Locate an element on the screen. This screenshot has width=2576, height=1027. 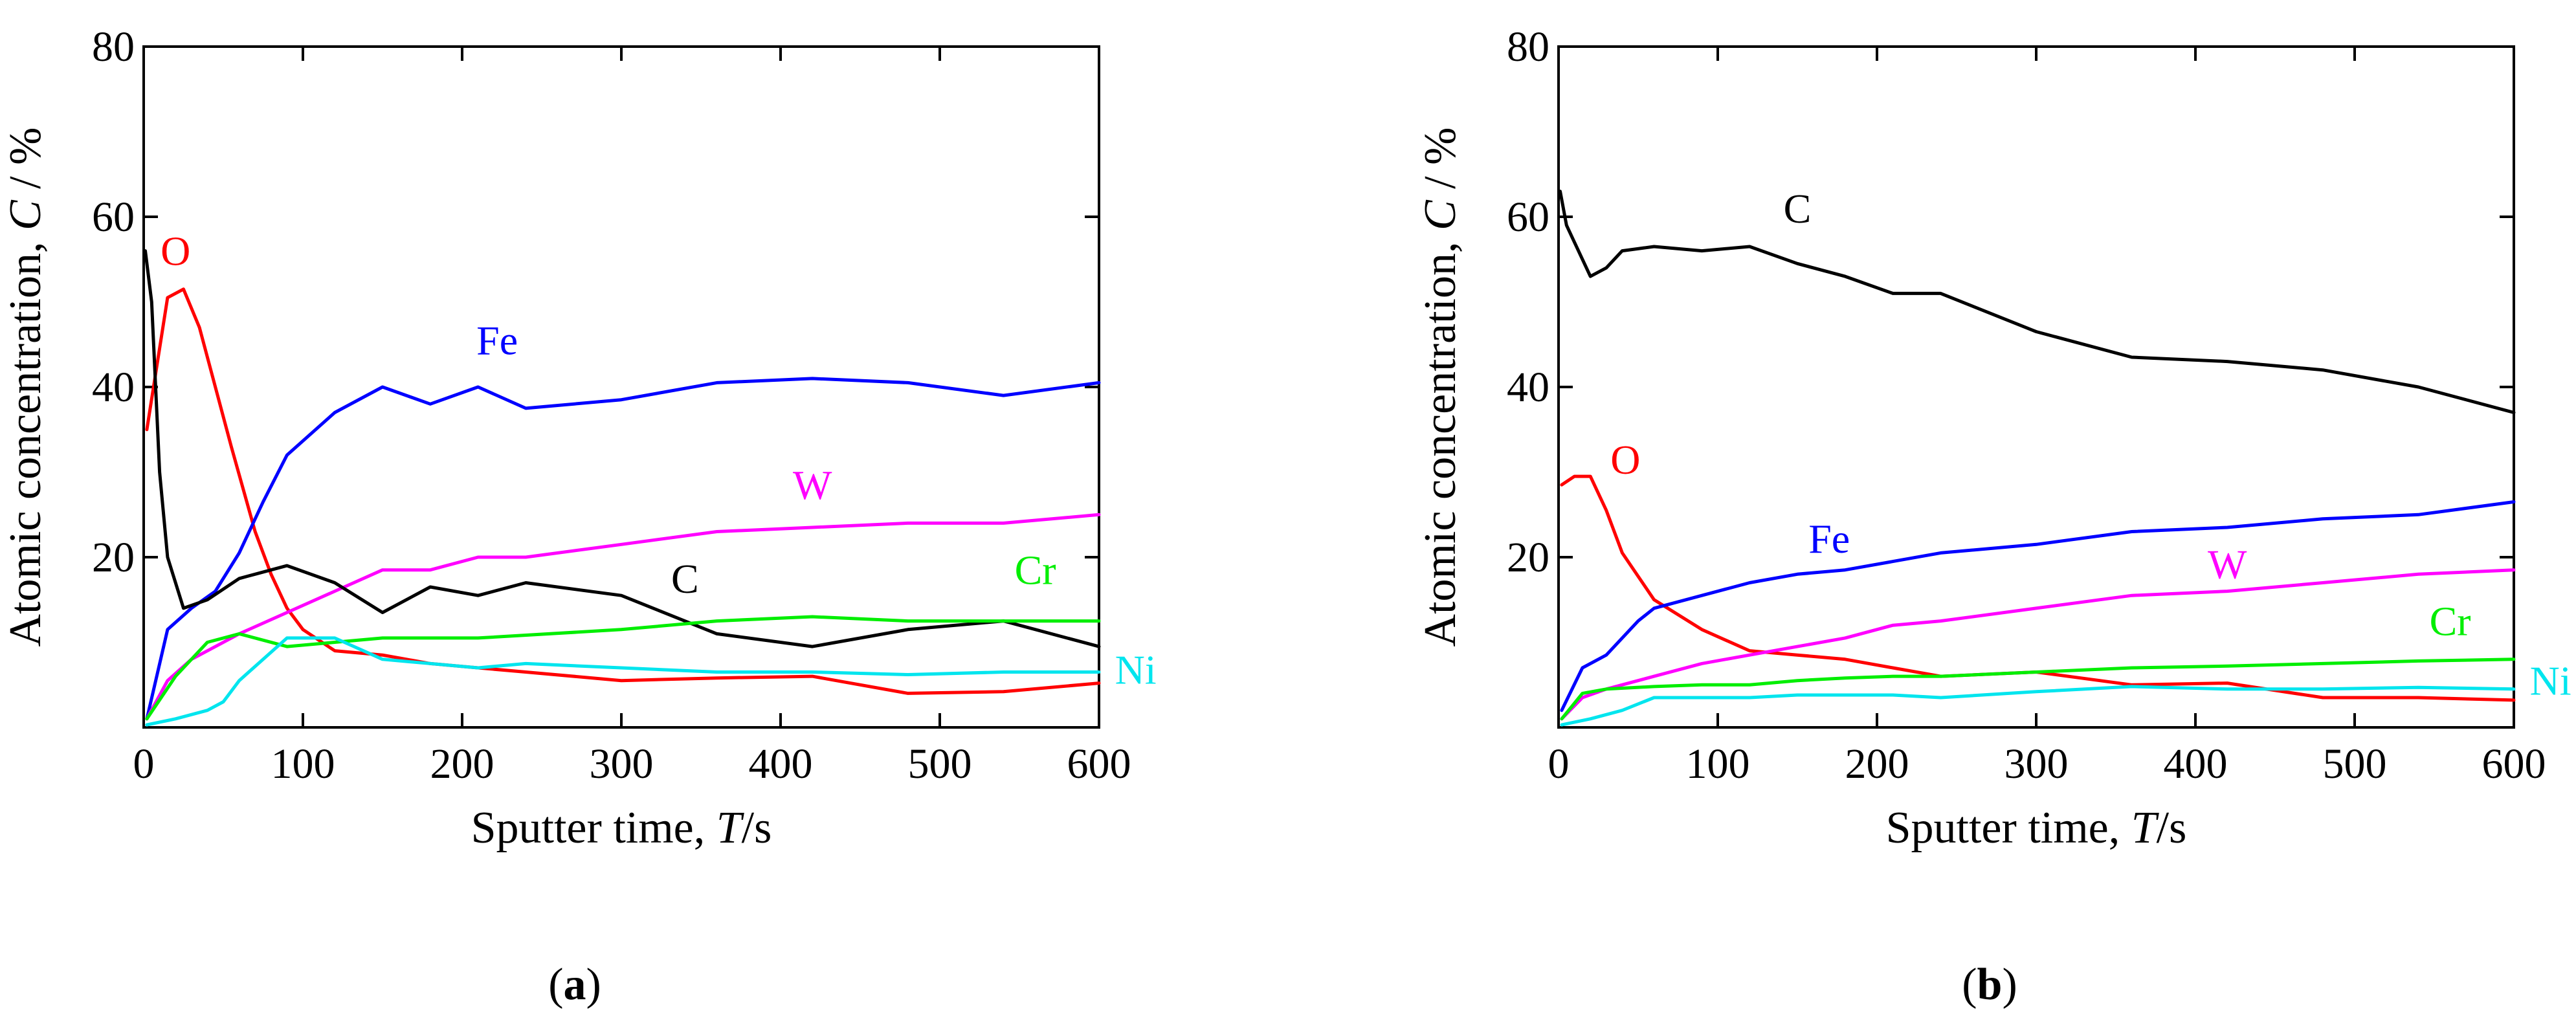
panel-caption: (a) is located at coordinates (574, 985).